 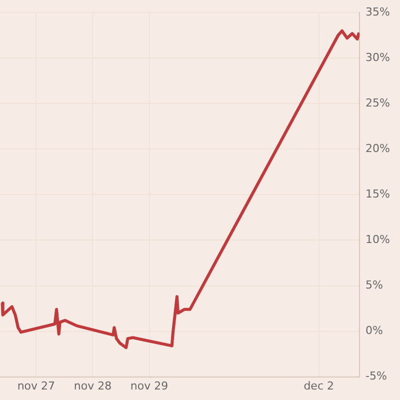 I want to click on x-tick-label: nov 28, so click(x=93, y=385).